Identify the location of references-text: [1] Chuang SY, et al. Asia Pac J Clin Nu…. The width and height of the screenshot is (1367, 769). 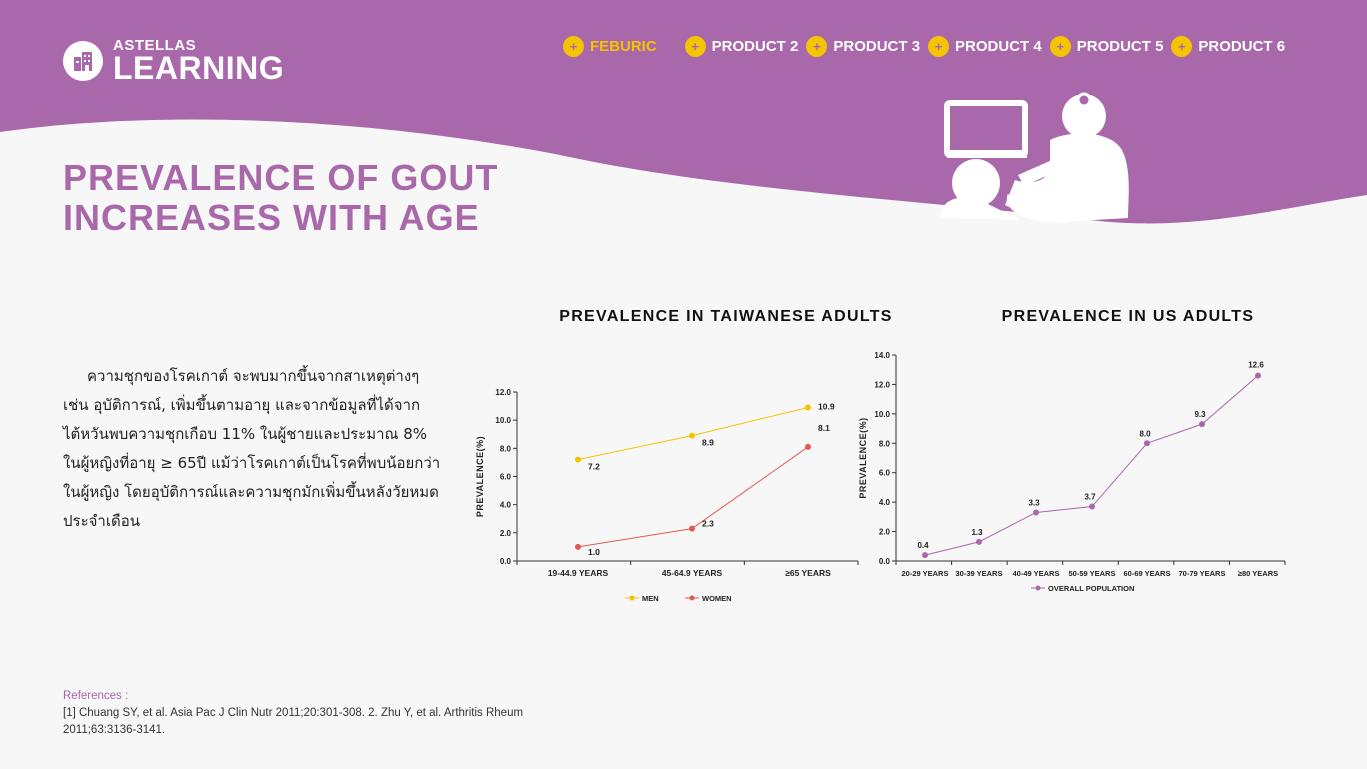
(293, 721).